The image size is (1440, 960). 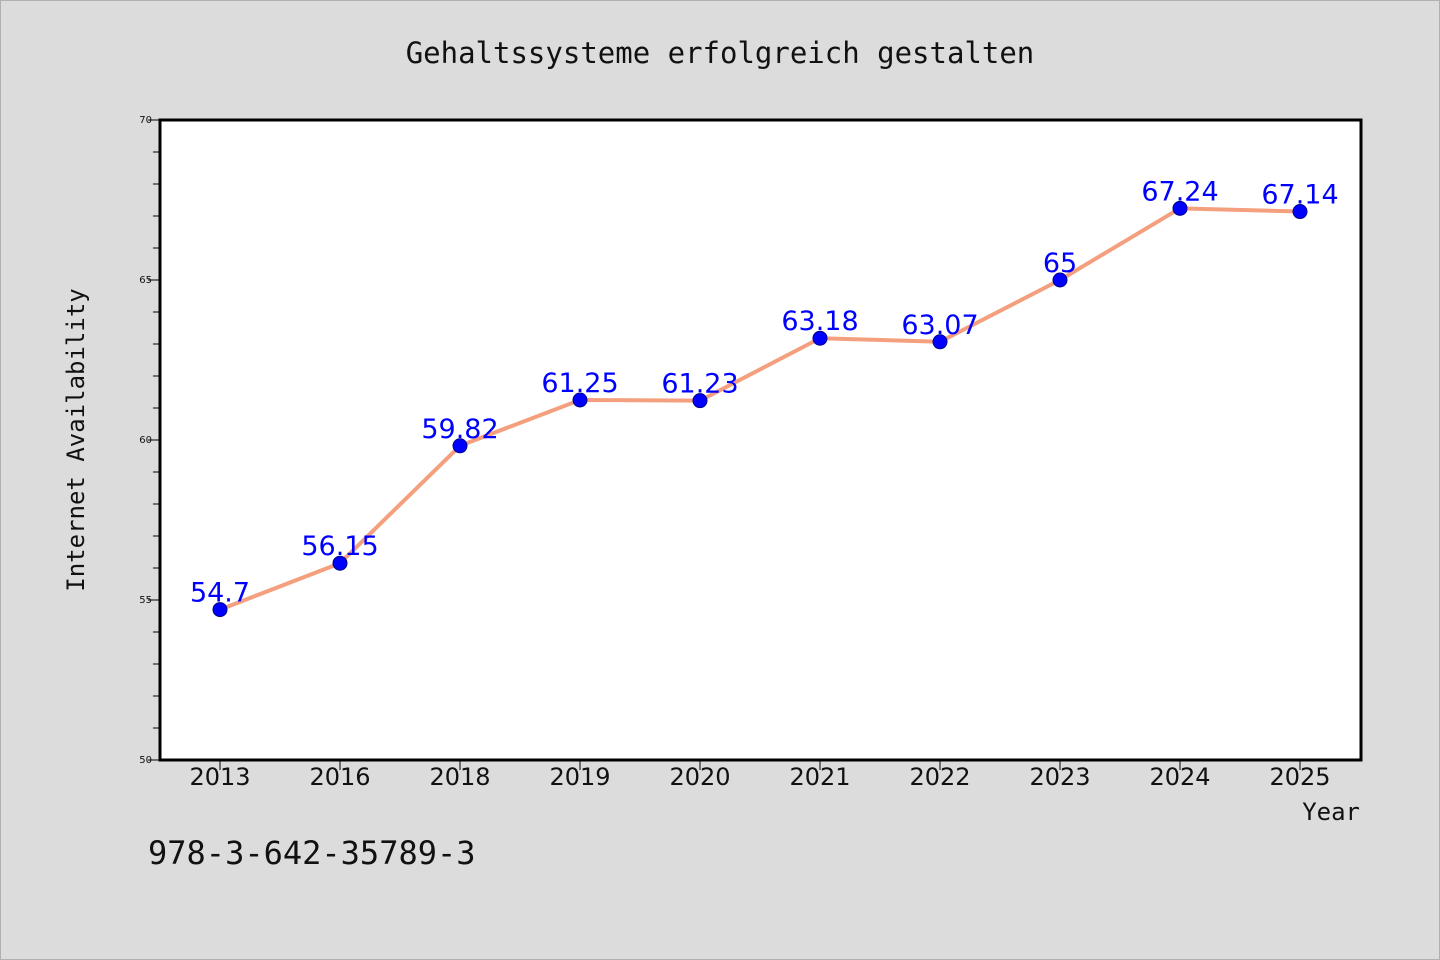 I want to click on chart-title: Gehaltssysteme erfolgreich gestalten, so click(x=720, y=53).